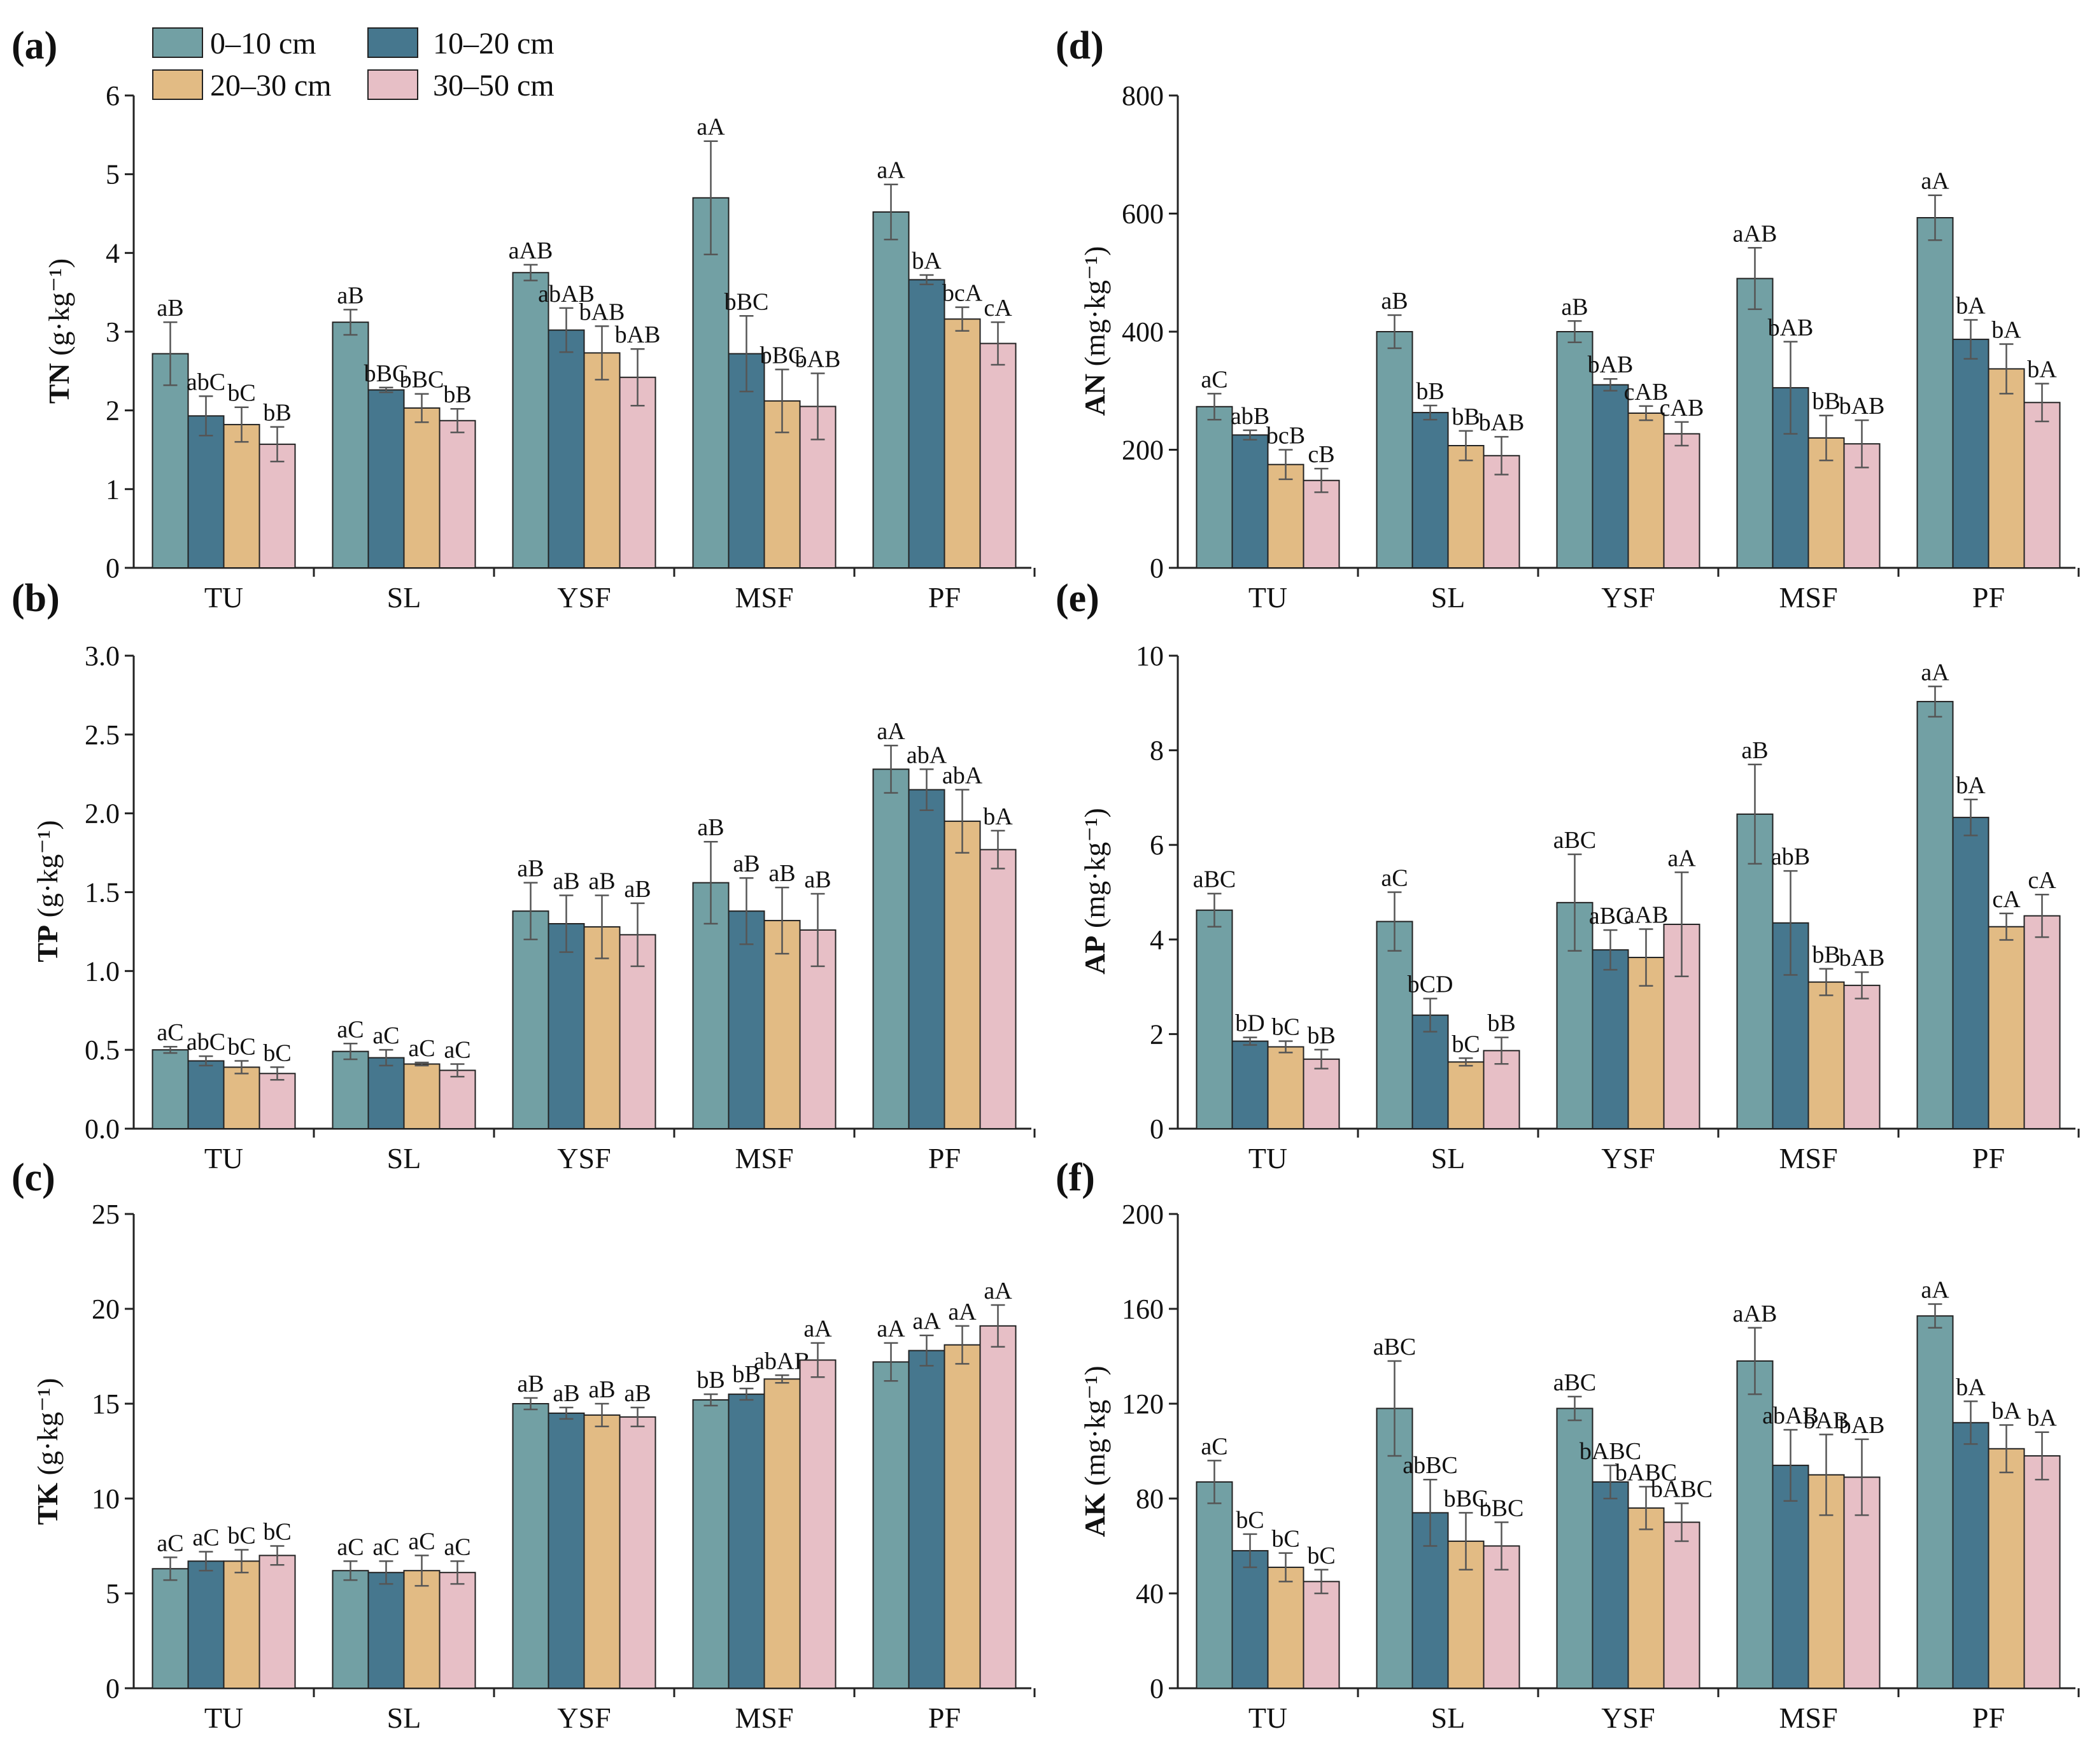 The height and width of the screenshot is (1764, 2092). What do you see at coordinates (1075, 1178) in the screenshot?
I see `panel-label-f: (f)` at bounding box center [1075, 1178].